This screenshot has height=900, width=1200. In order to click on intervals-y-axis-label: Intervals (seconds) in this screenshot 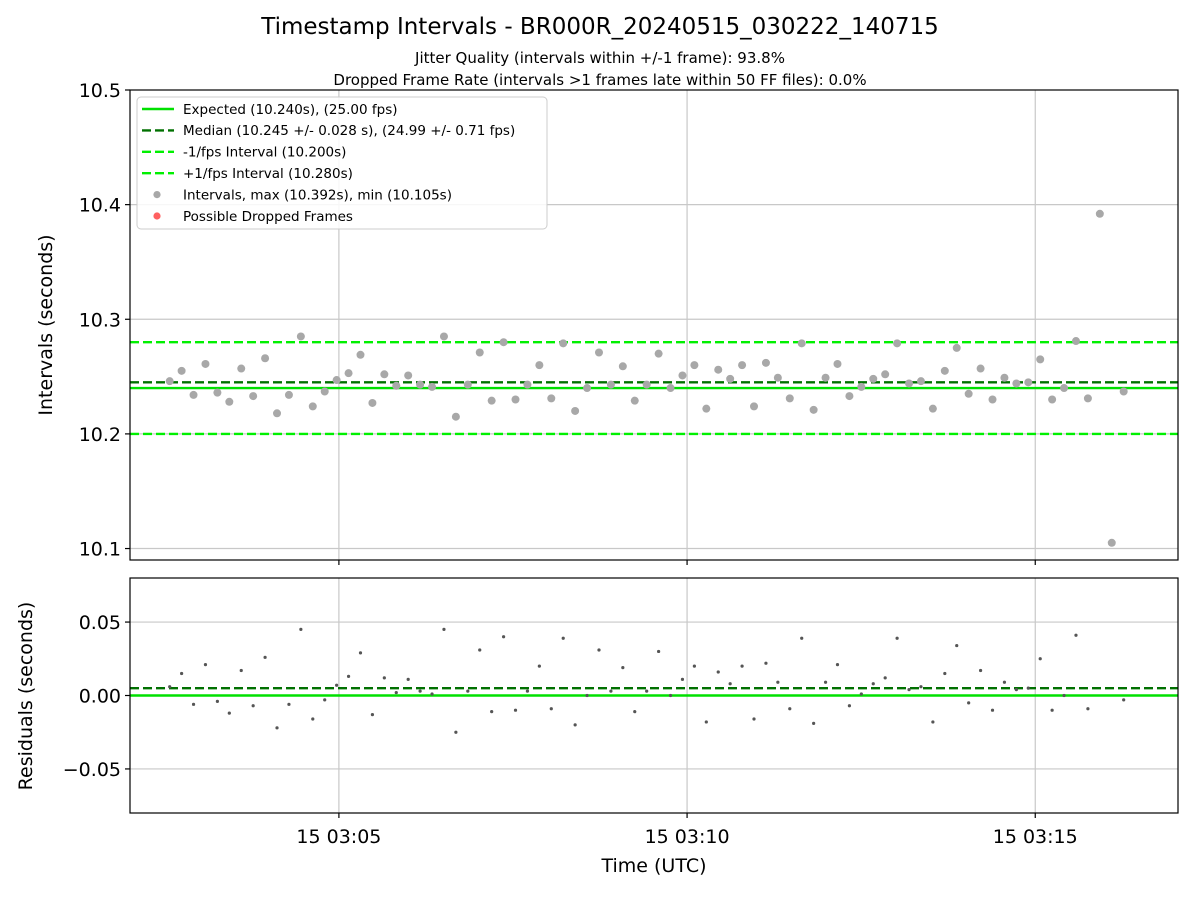, I will do `click(46, 324)`.